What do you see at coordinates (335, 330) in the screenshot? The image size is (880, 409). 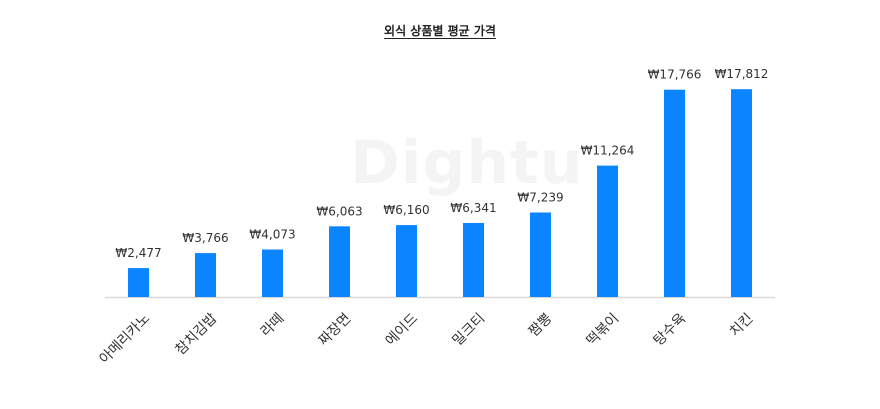 I see `category-label: 짜장면` at bounding box center [335, 330].